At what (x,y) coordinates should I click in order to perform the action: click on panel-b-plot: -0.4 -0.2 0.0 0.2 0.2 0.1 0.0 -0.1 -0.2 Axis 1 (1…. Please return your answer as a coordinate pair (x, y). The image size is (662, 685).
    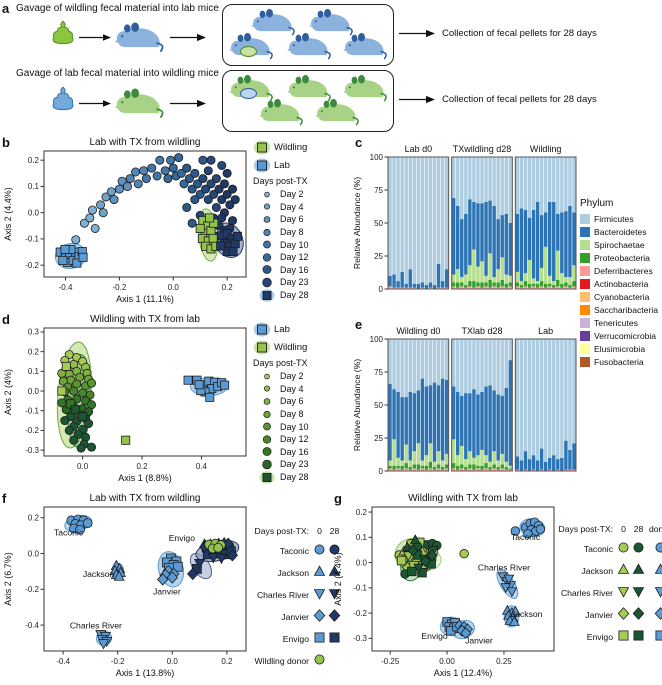
    Looking at the image, I should click on (126, 230).